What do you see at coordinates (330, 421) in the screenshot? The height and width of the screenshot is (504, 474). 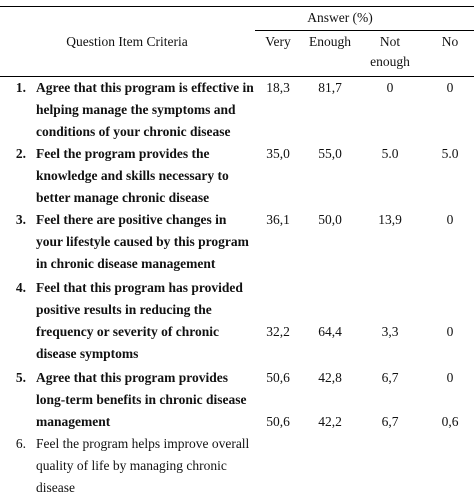 I see `answer-value: 42,2` at bounding box center [330, 421].